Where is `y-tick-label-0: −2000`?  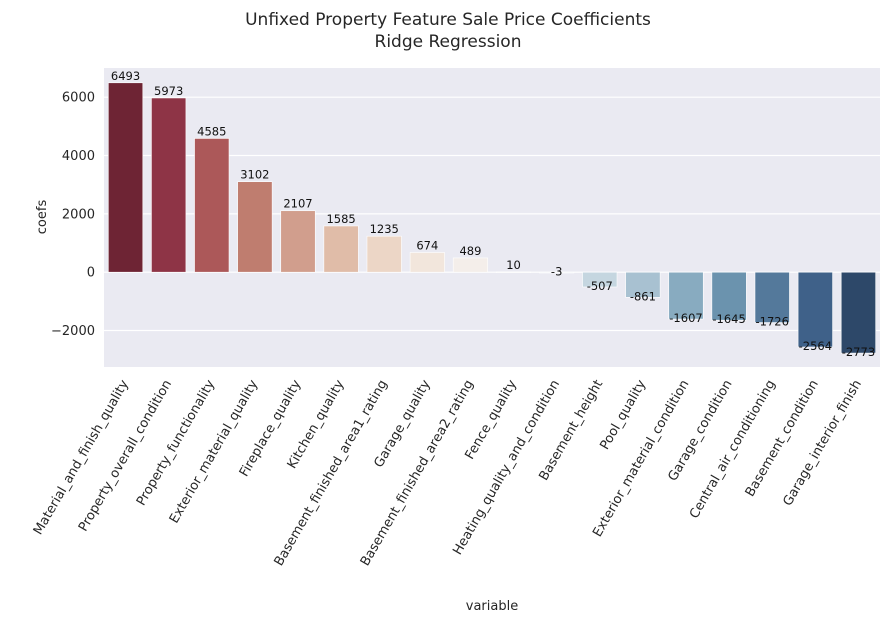 y-tick-label-0: −2000 is located at coordinates (73, 331).